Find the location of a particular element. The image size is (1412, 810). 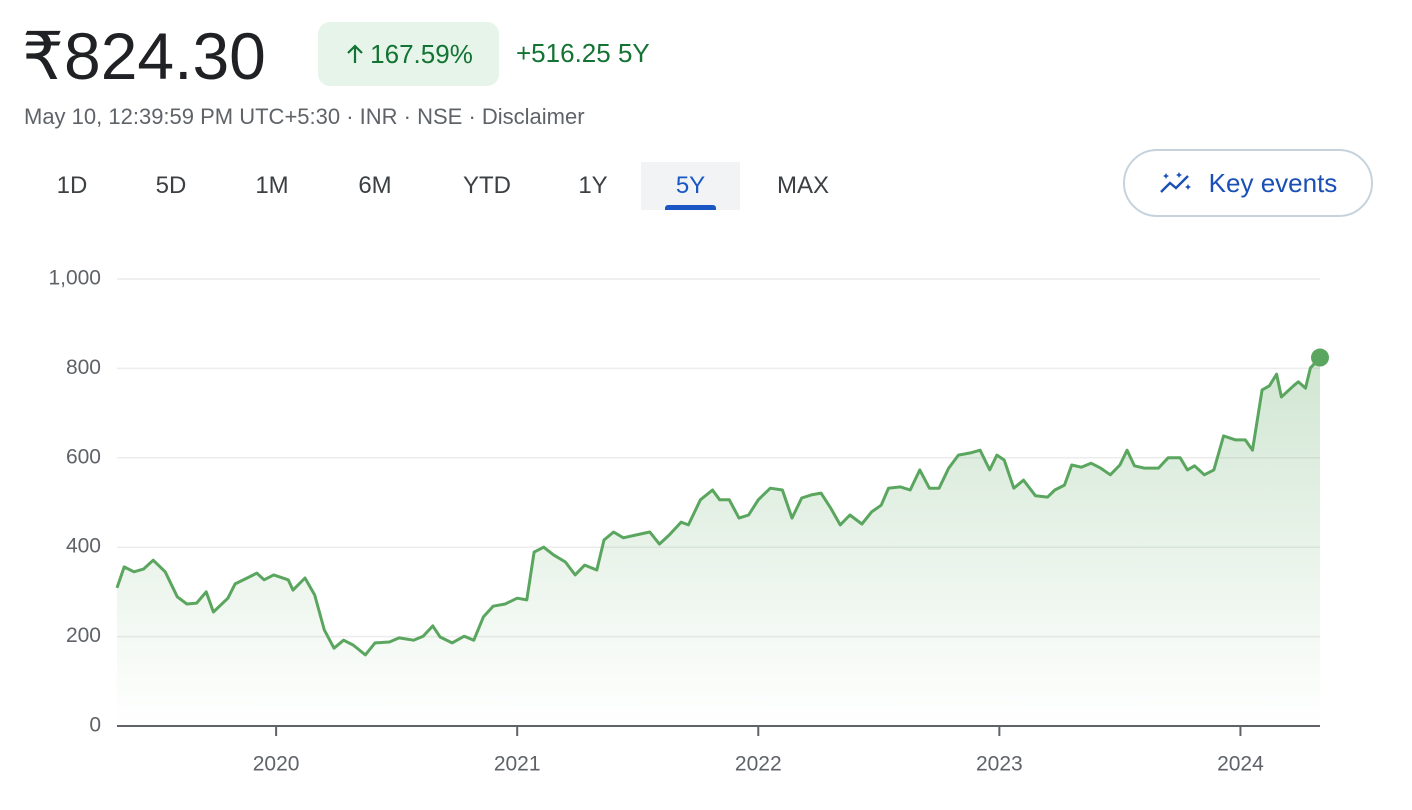

y-tick-label: 200 is located at coordinates (83, 635).